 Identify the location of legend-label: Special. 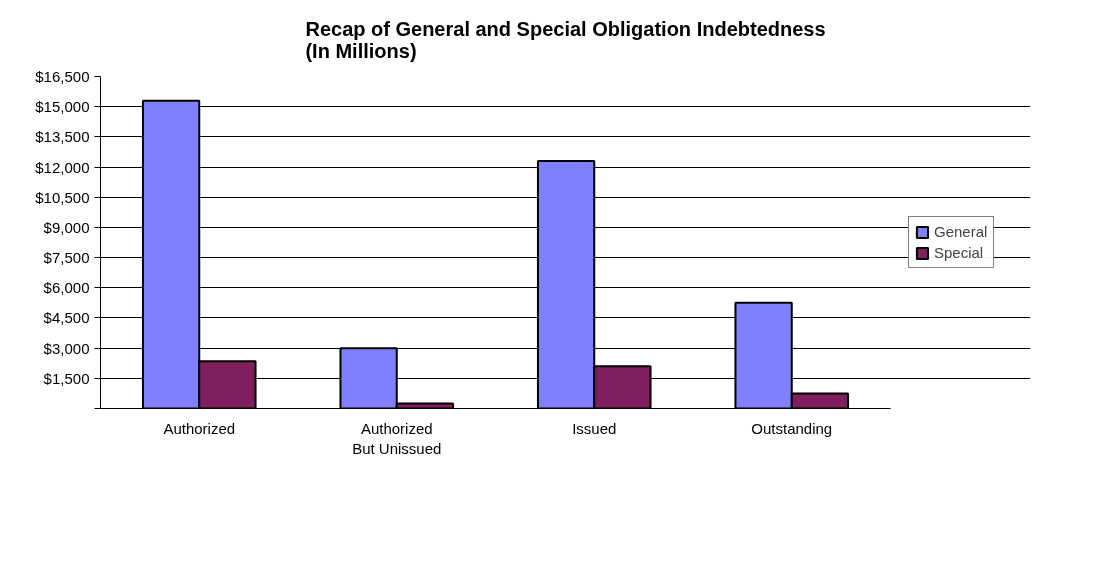
(959, 252).